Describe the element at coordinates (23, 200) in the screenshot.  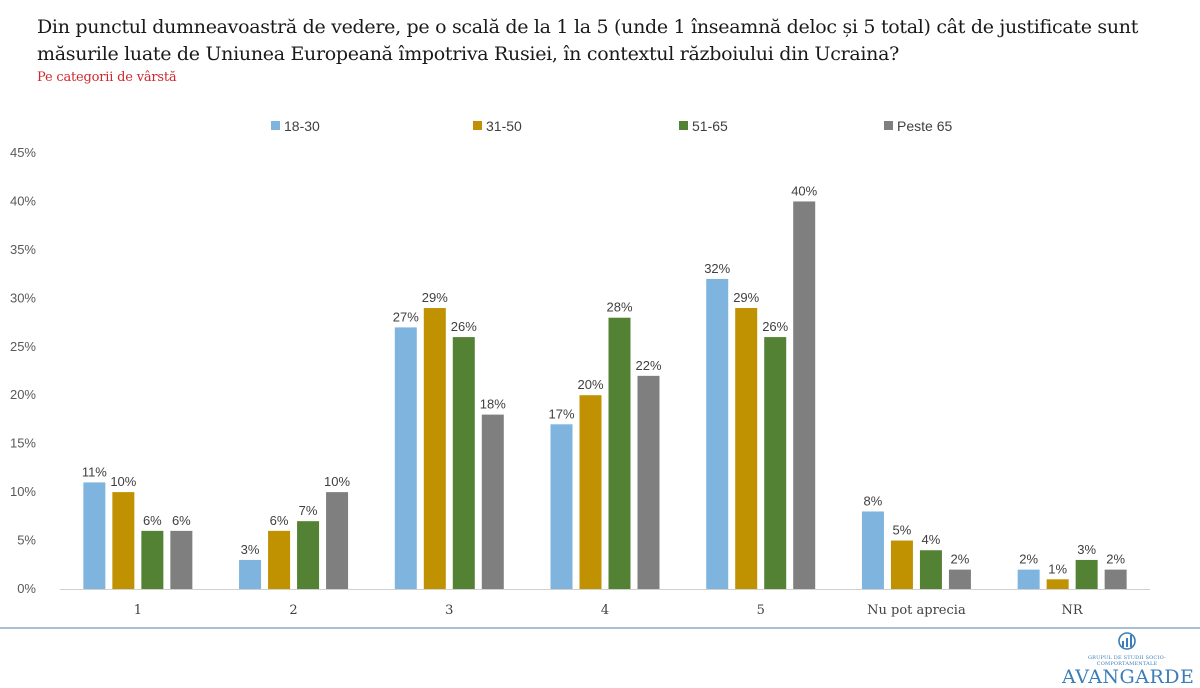
I see `y-tick-label: 40%` at that location.